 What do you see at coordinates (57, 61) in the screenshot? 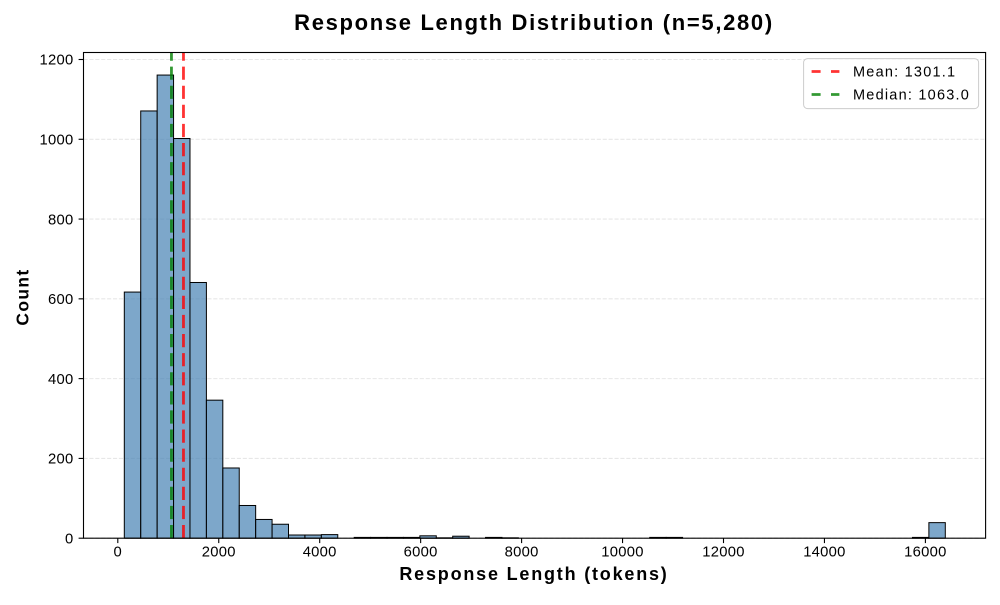
I see `svg-text: 1200` at bounding box center [57, 61].